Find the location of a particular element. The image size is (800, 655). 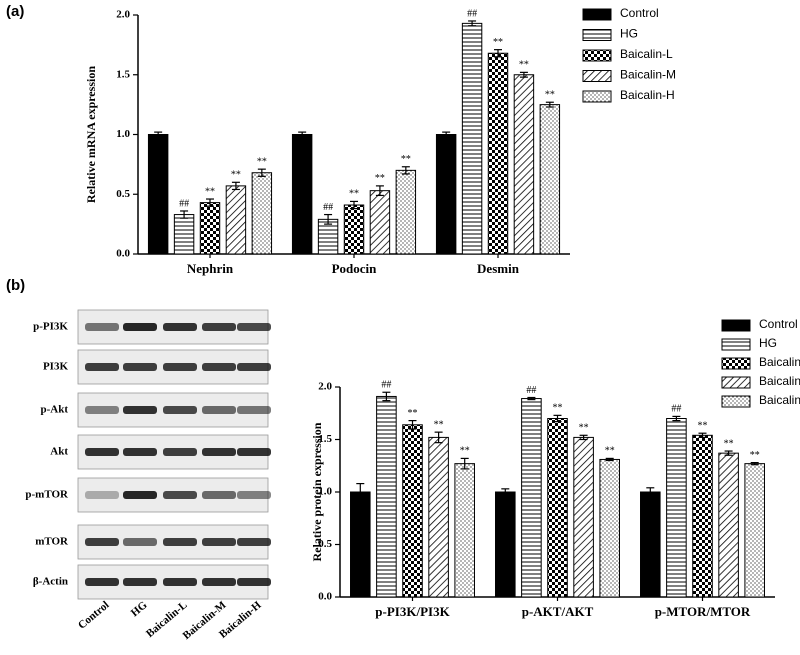

x-tick-label: Nephrin is located at coordinates (210, 268).